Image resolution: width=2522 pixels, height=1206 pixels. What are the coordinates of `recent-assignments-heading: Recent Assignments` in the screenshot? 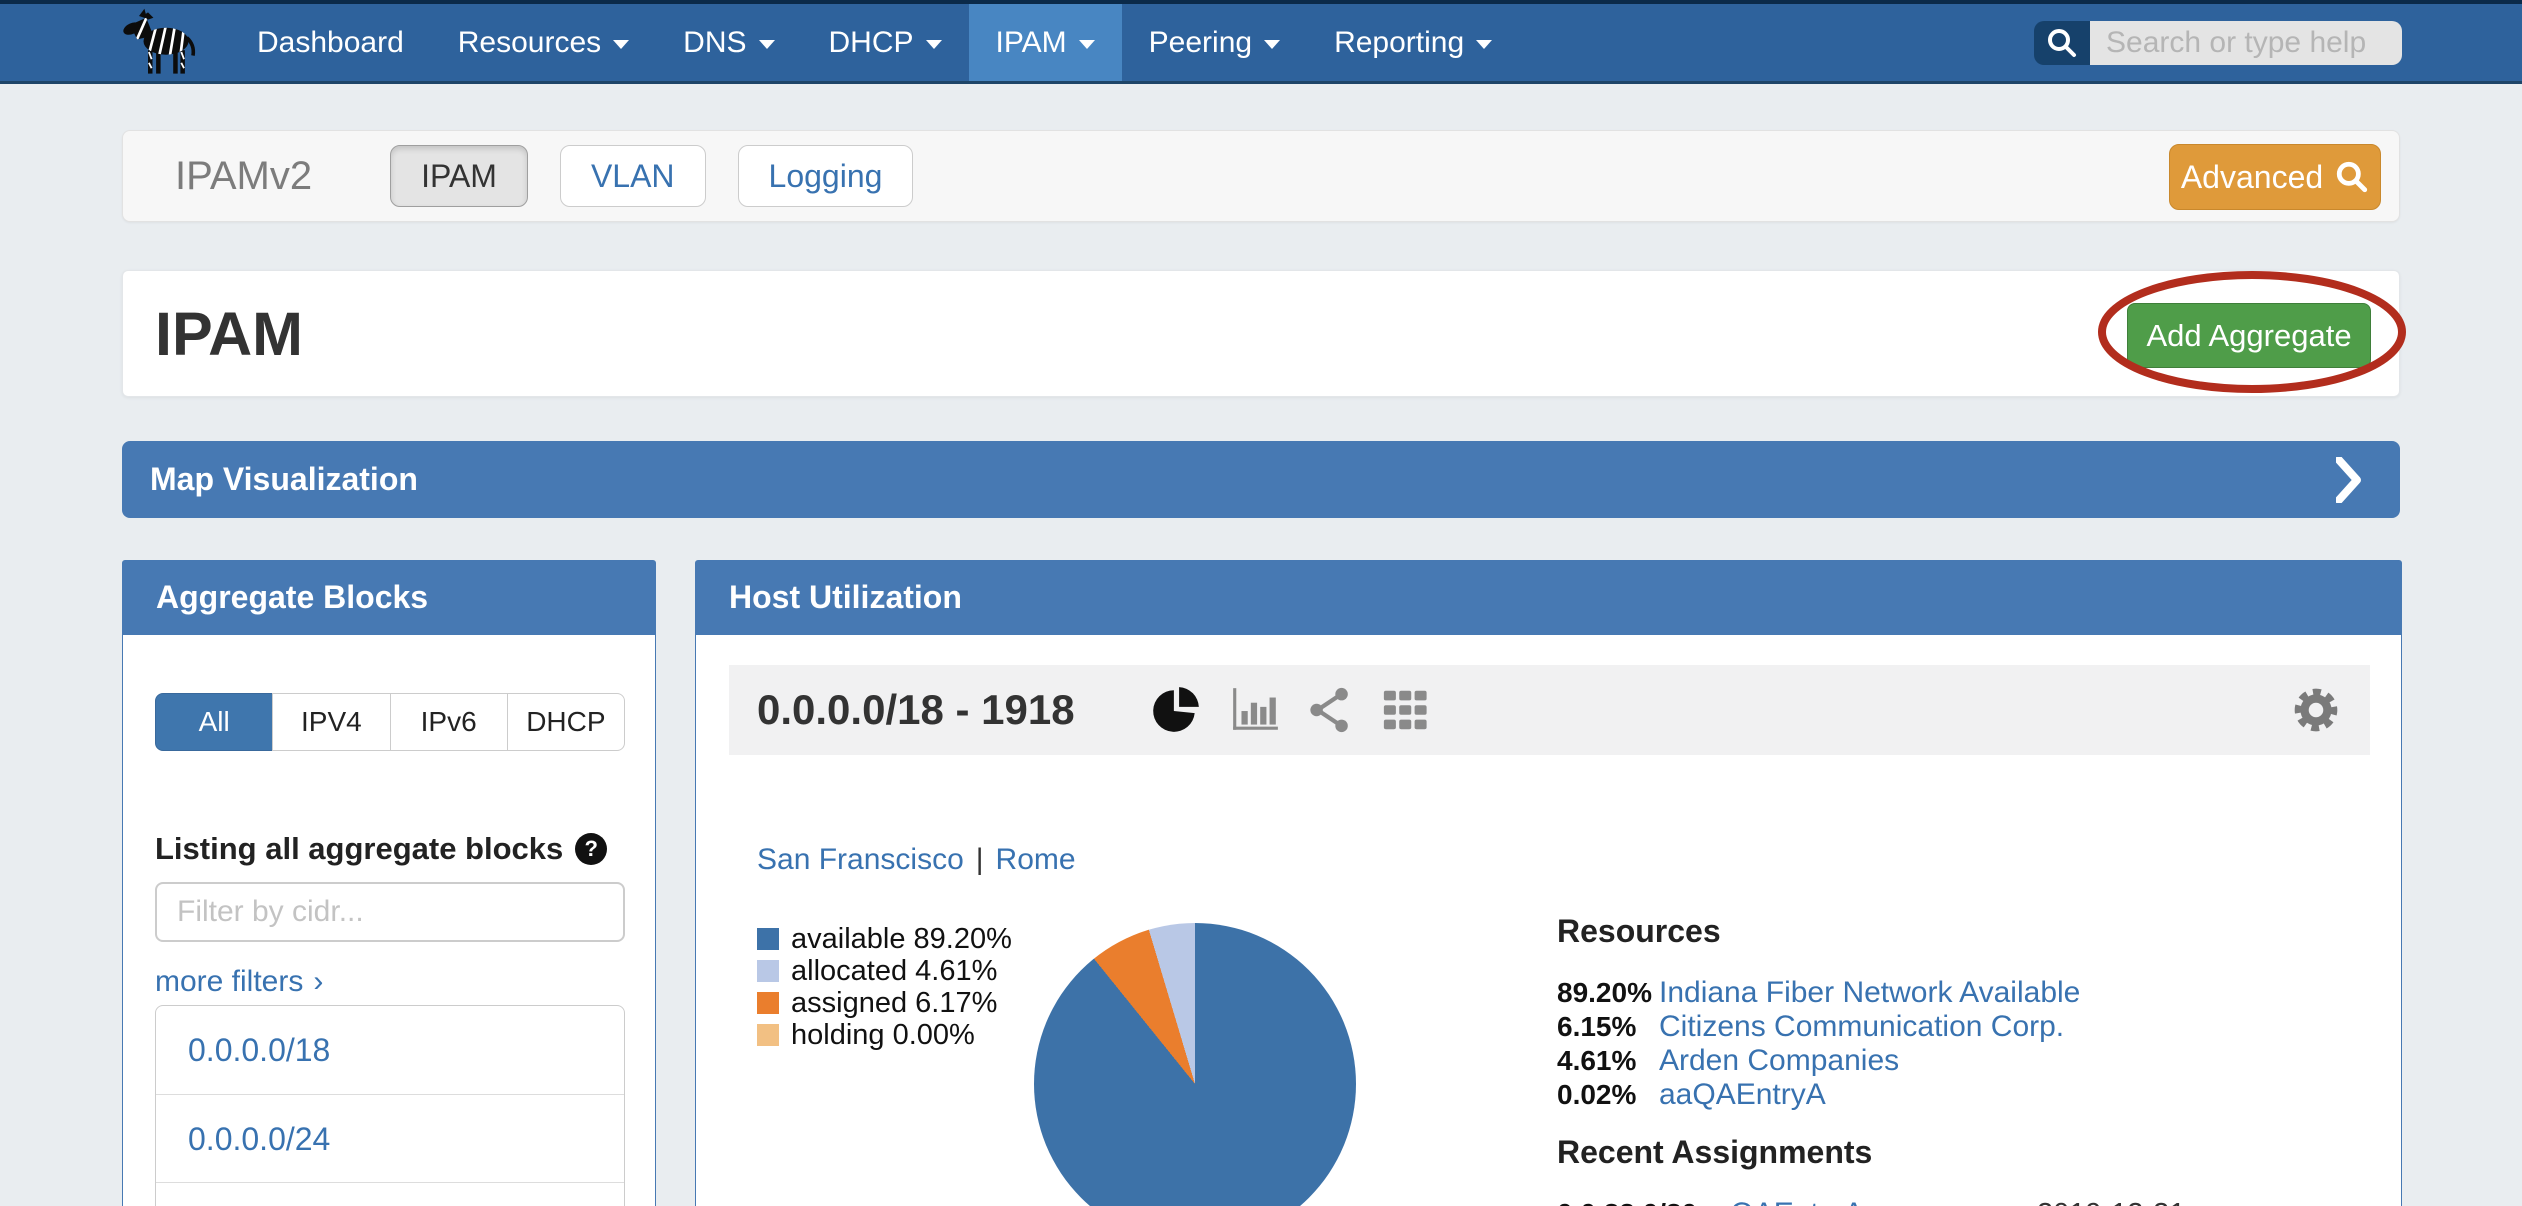 It's located at (1715, 1152).